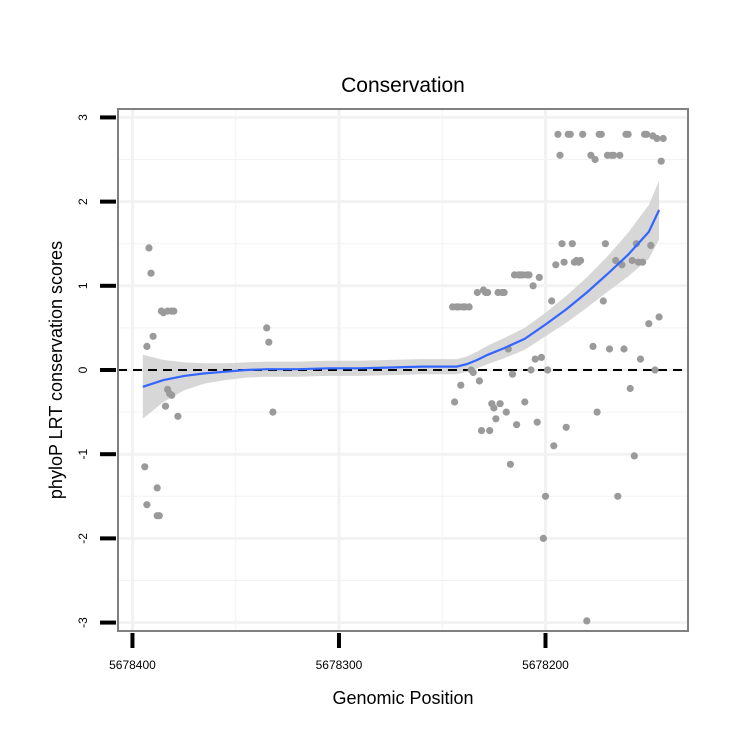 The width and height of the screenshot is (750, 750). What do you see at coordinates (83, 454) in the screenshot?
I see `y-tick-label: -1` at bounding box center [83, 454].